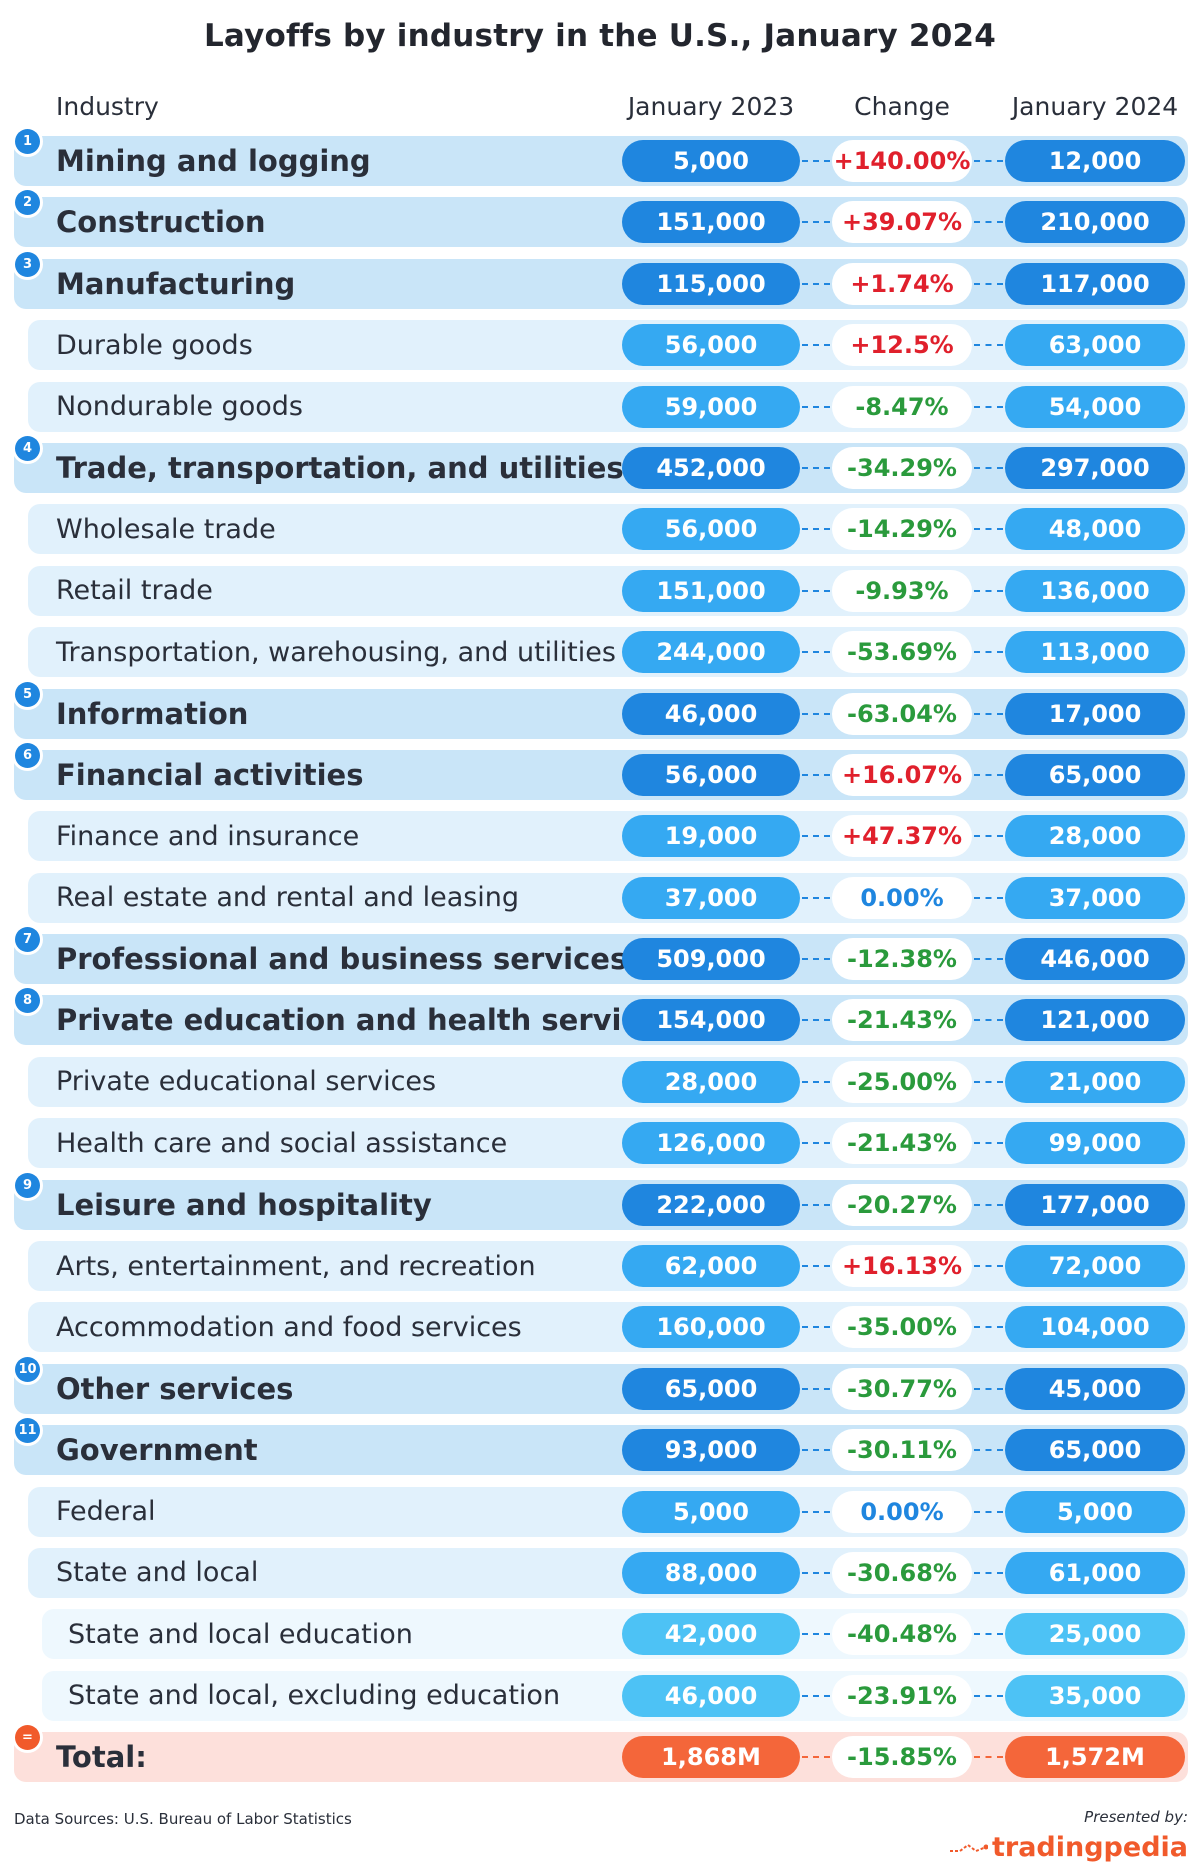  What do you see at coordinates (711, 1204) in the screenshot?
I see `value-january-2023: 222,000` at bounding box center [711, 1204].